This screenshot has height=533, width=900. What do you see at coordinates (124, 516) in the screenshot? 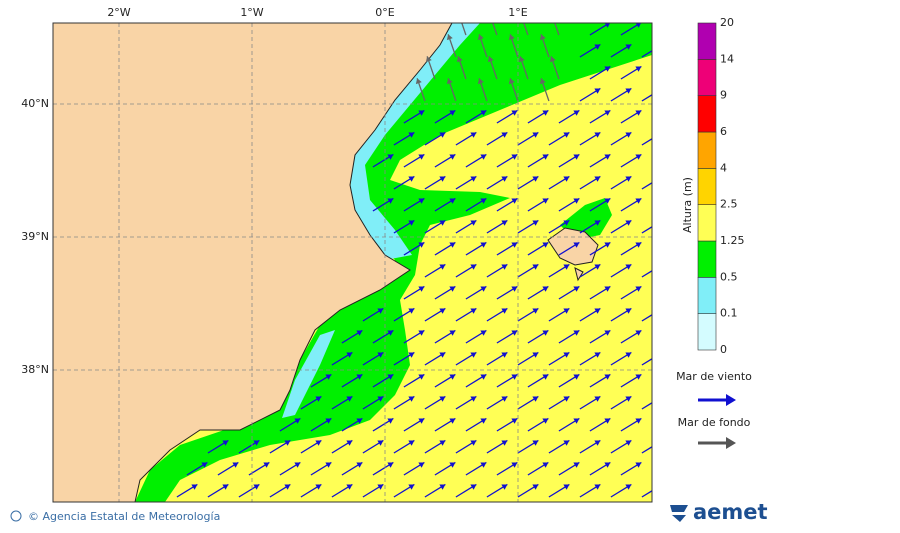
I see `footer: © Agencia Estatal de Meteorología` at bounding box center [124, 516].